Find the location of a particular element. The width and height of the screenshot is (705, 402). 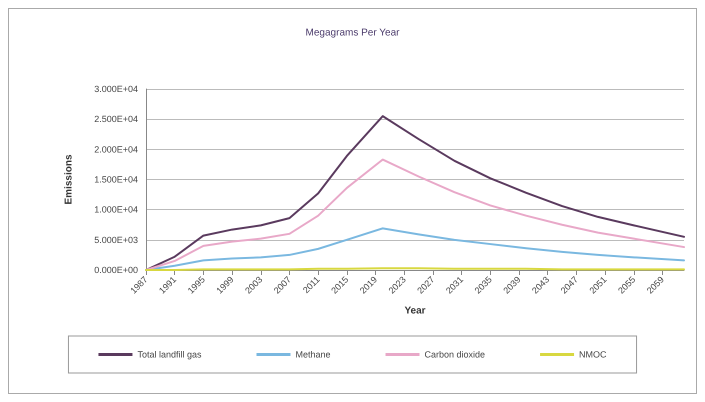

y-tick-label: 2.000E+04 is located at coordinates (116, 149).